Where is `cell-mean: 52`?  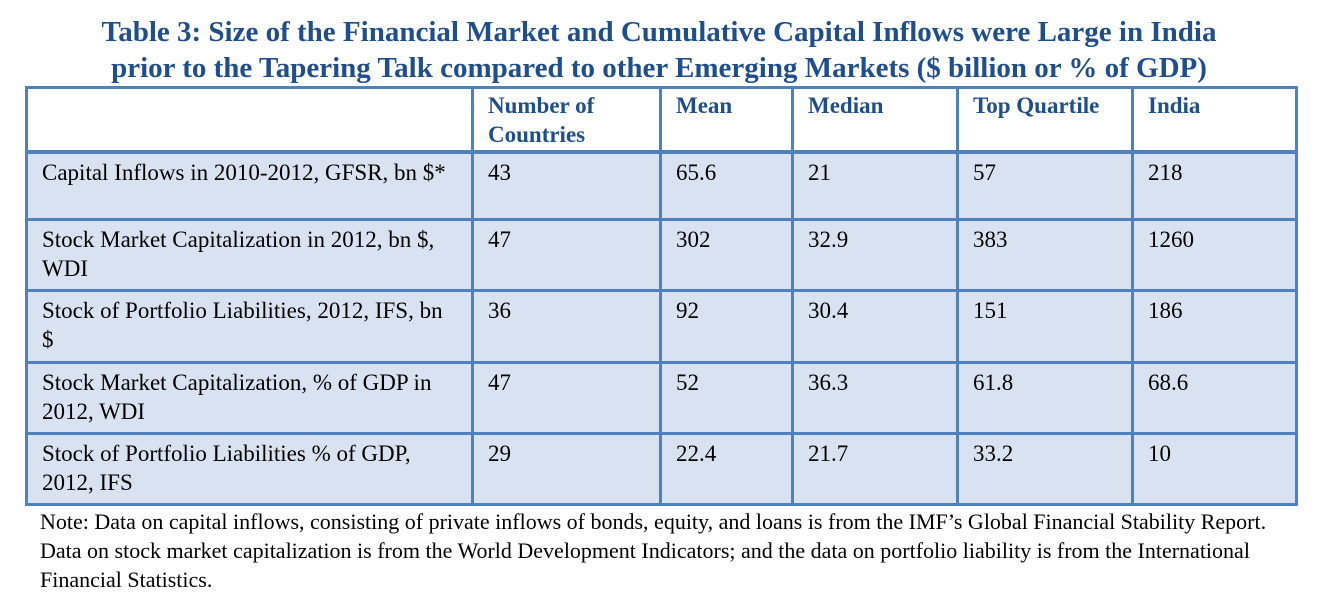 cell-mean: 52 is located at coordinates (726, 398).